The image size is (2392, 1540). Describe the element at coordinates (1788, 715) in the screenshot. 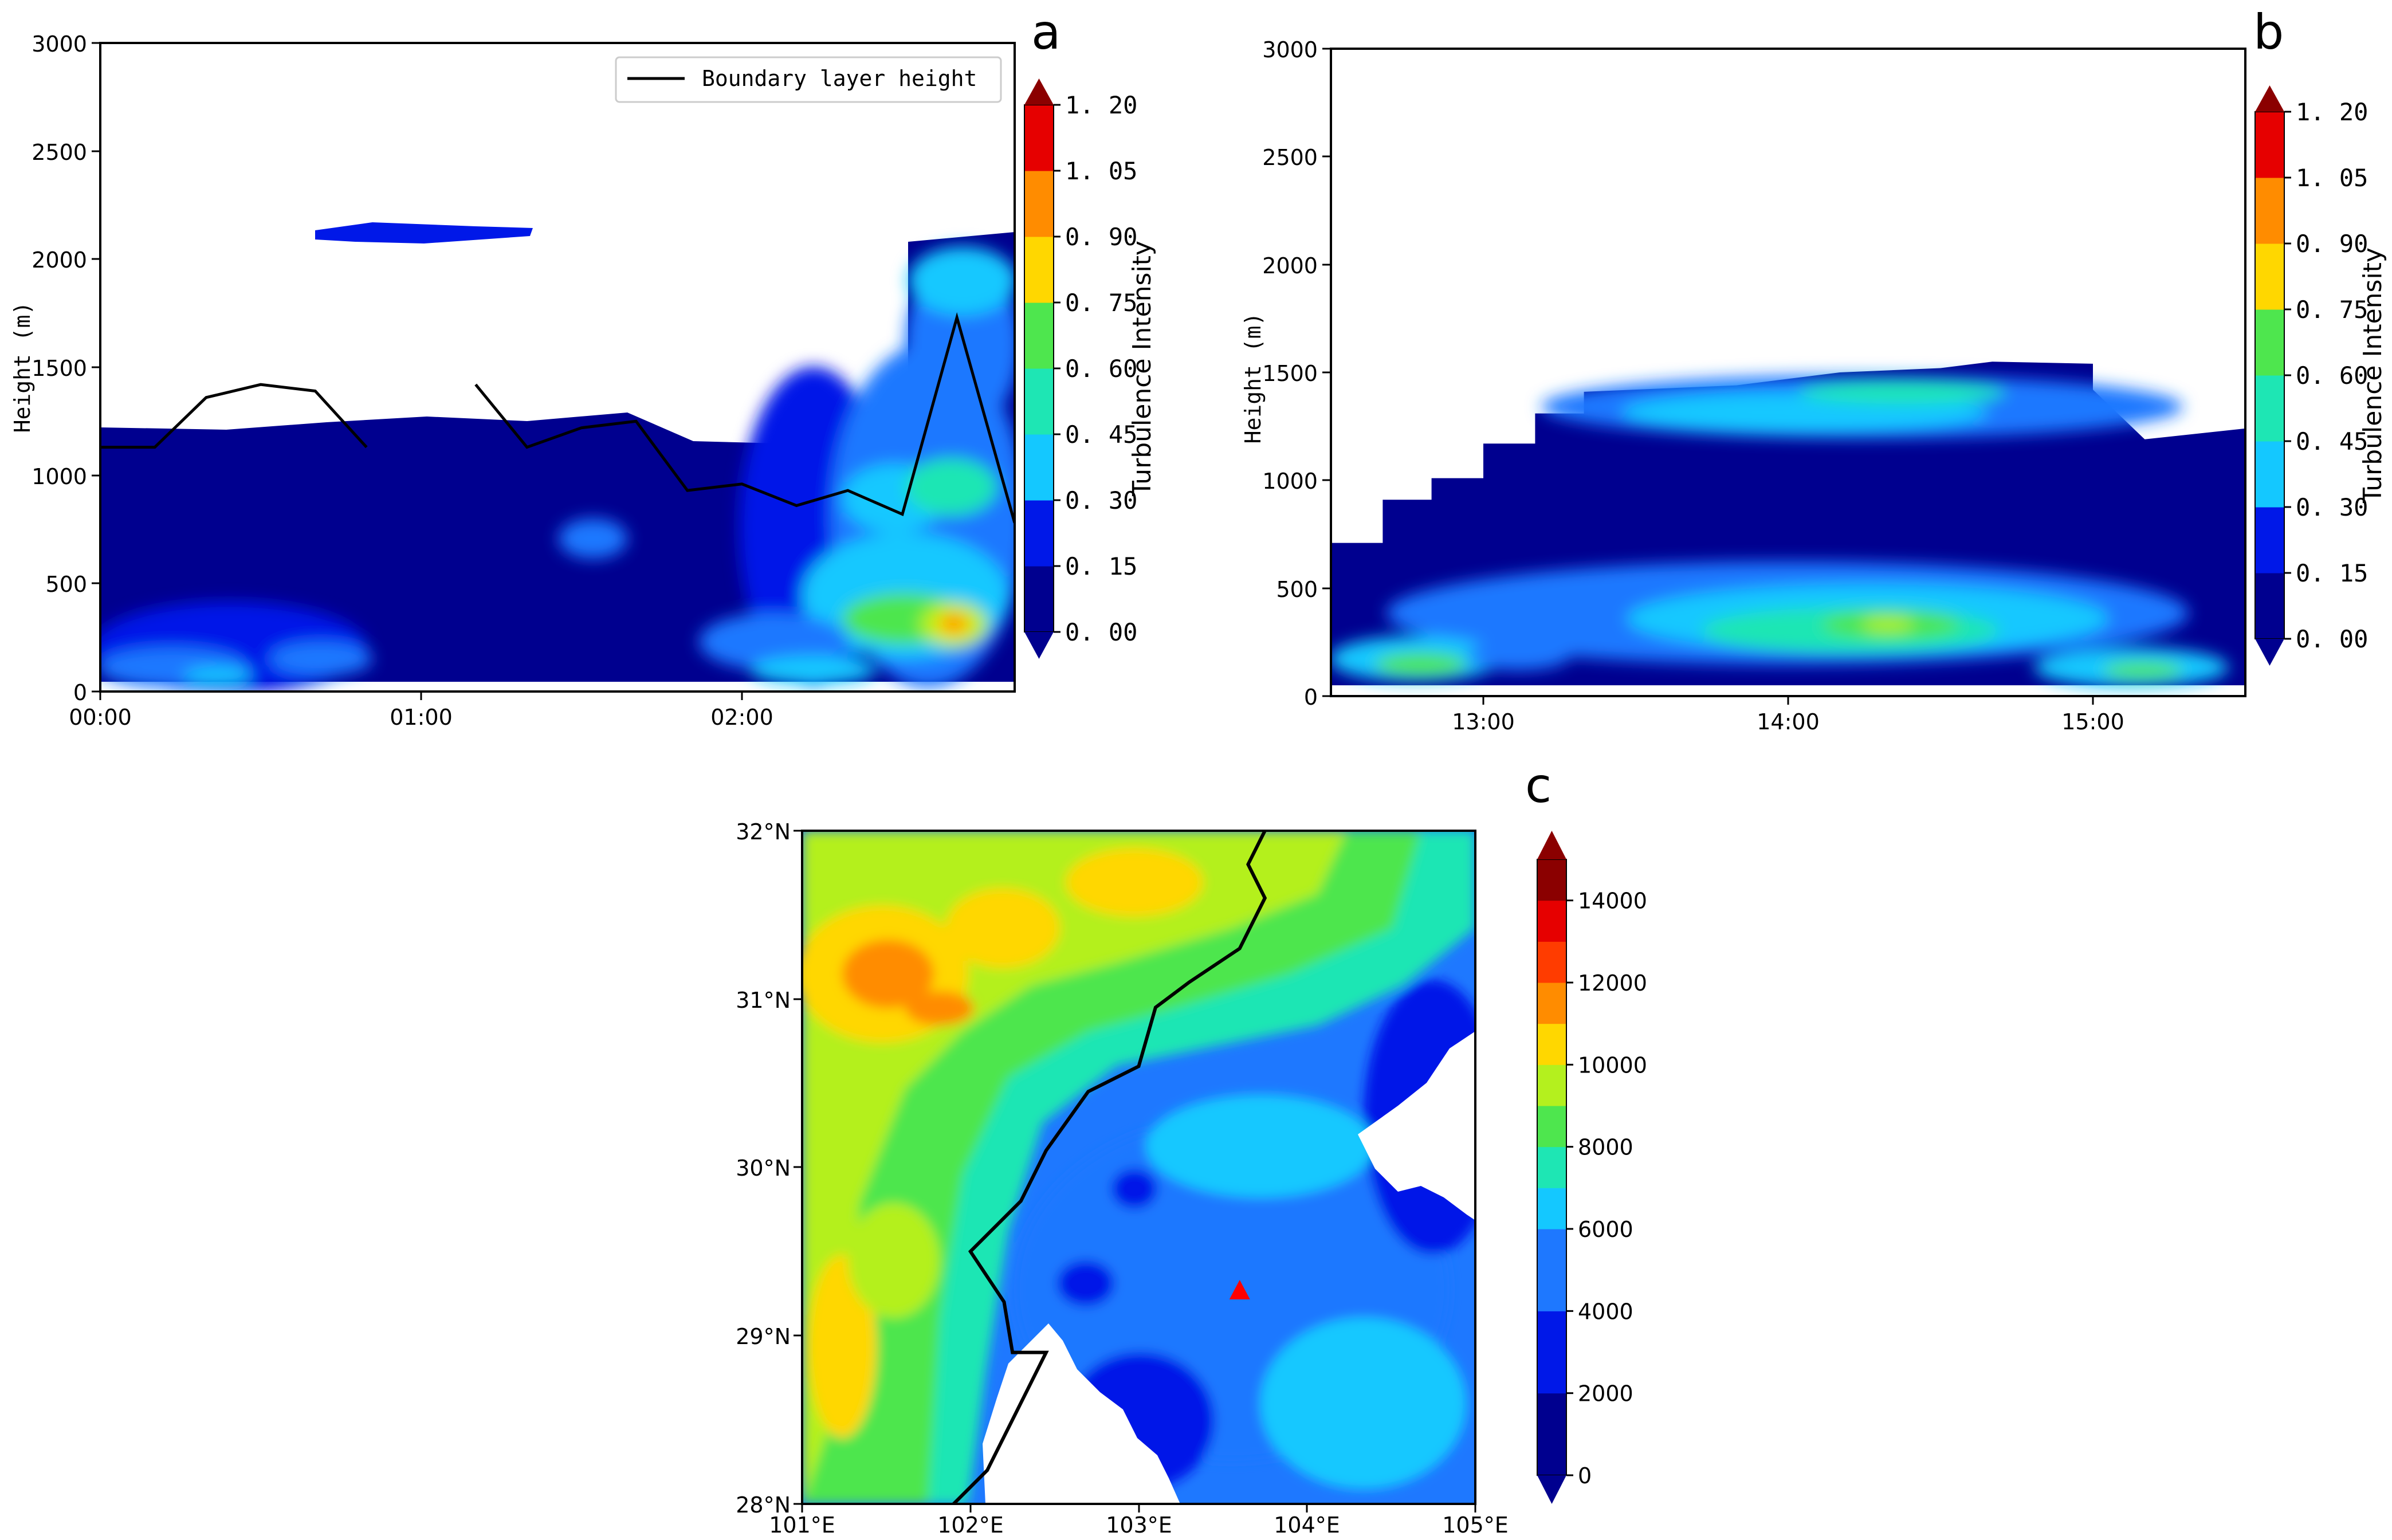

I see `panel-b-x-ticks: 13:00 14:00 15:00` at that location.